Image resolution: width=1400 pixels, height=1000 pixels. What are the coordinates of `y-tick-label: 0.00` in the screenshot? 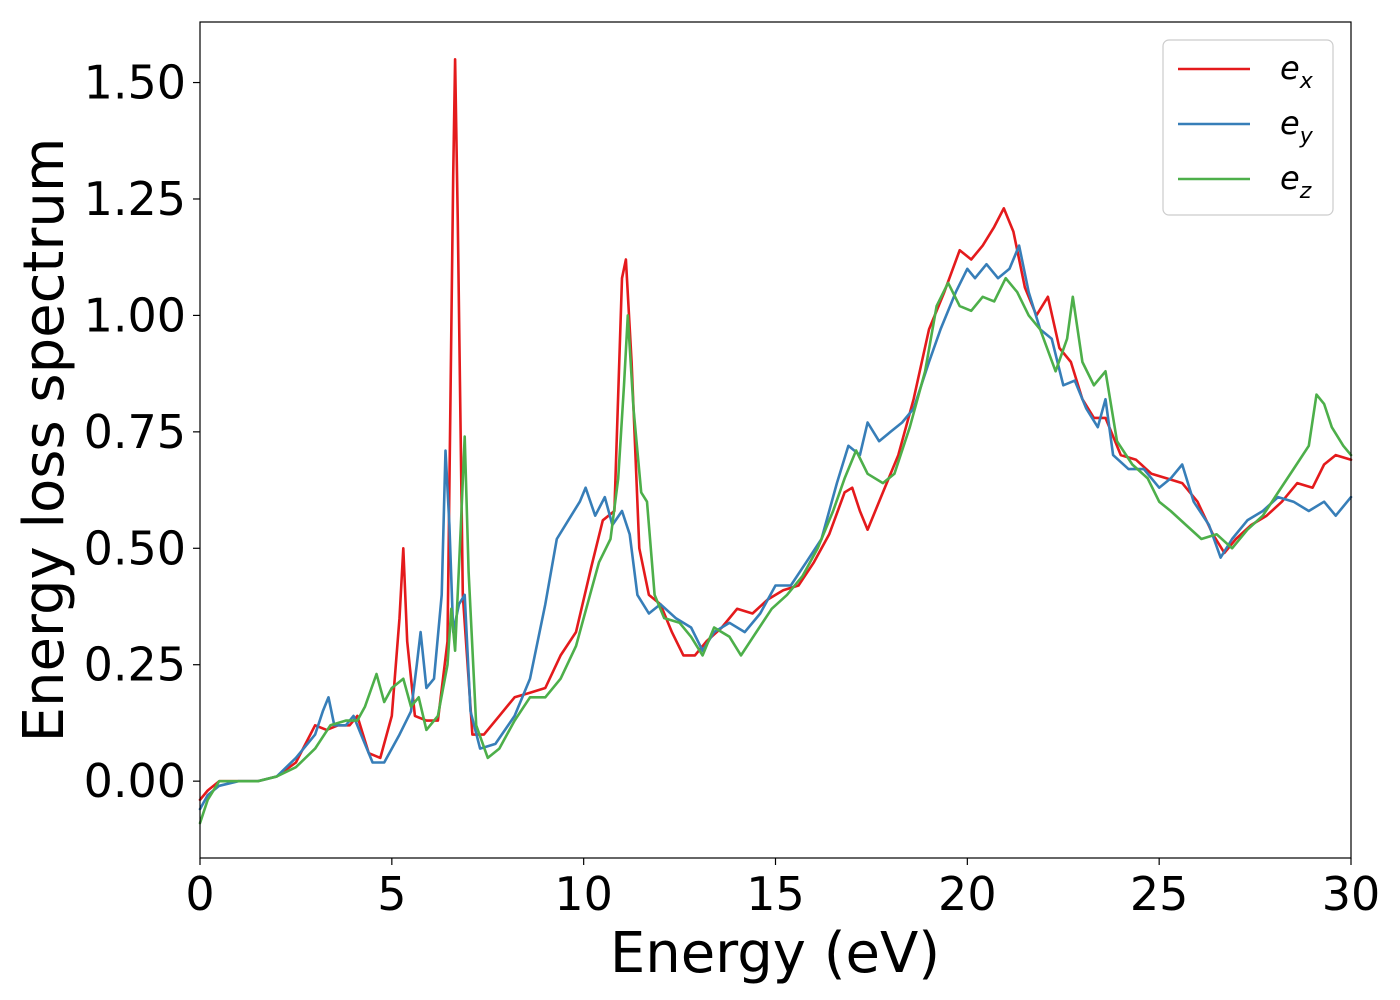 It's located at (135, 781).